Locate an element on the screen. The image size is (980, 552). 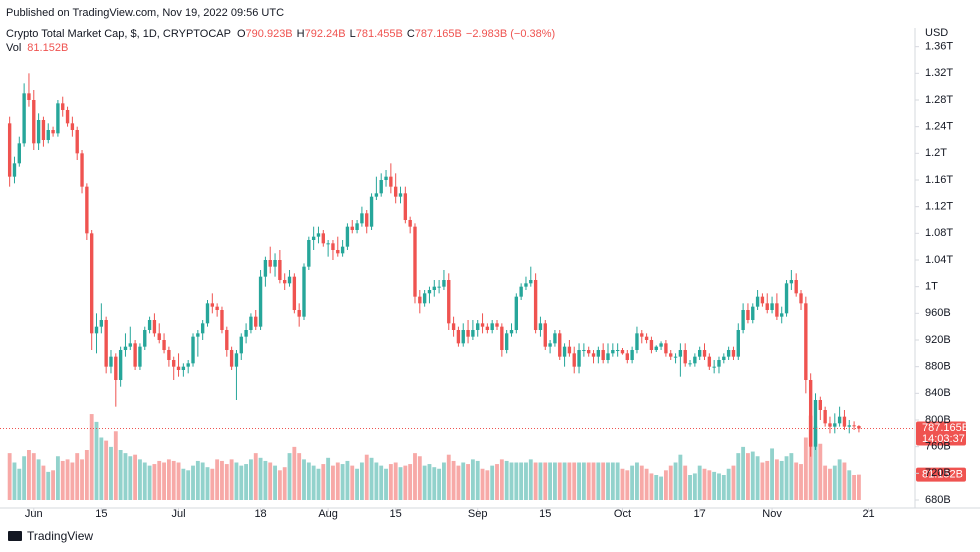
x-tick-label: Aug is located at coordinates (328, 514).